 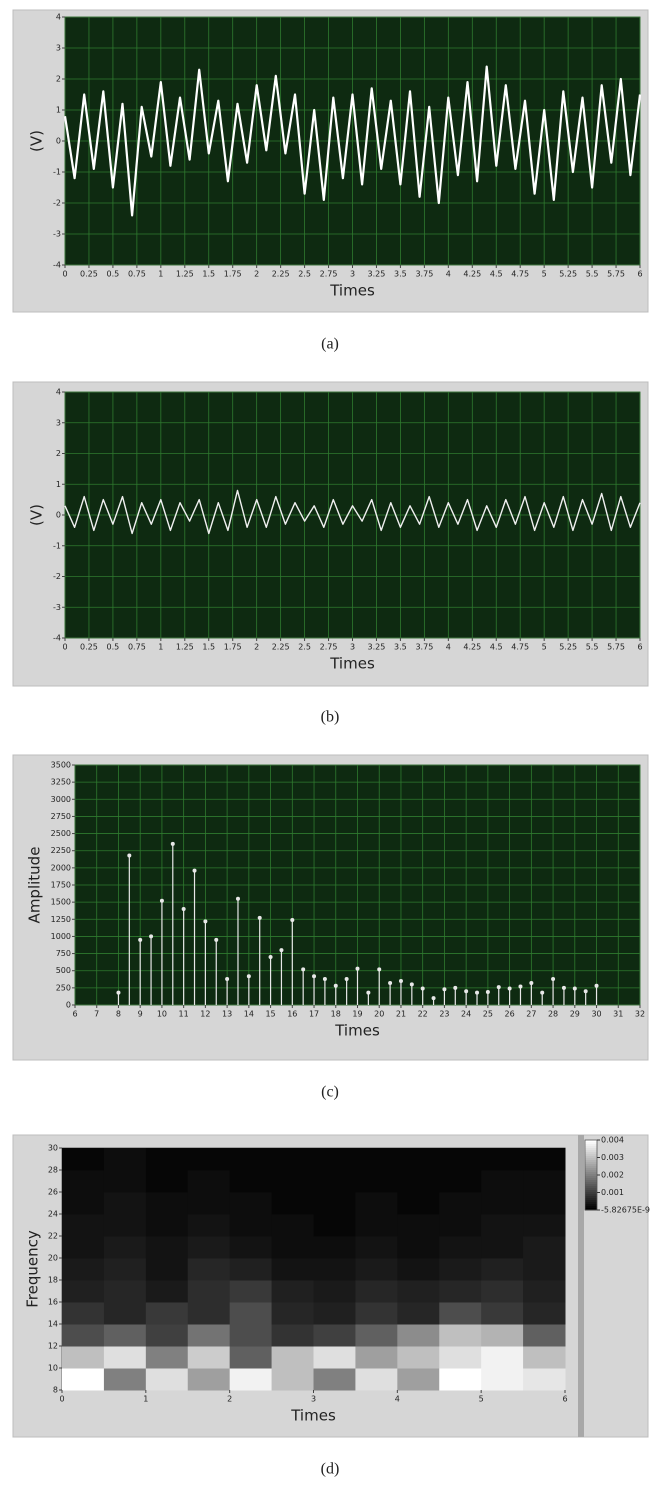 I want to click on colorbar-label: -5.82675E-9, so click(x=625, y=1210).